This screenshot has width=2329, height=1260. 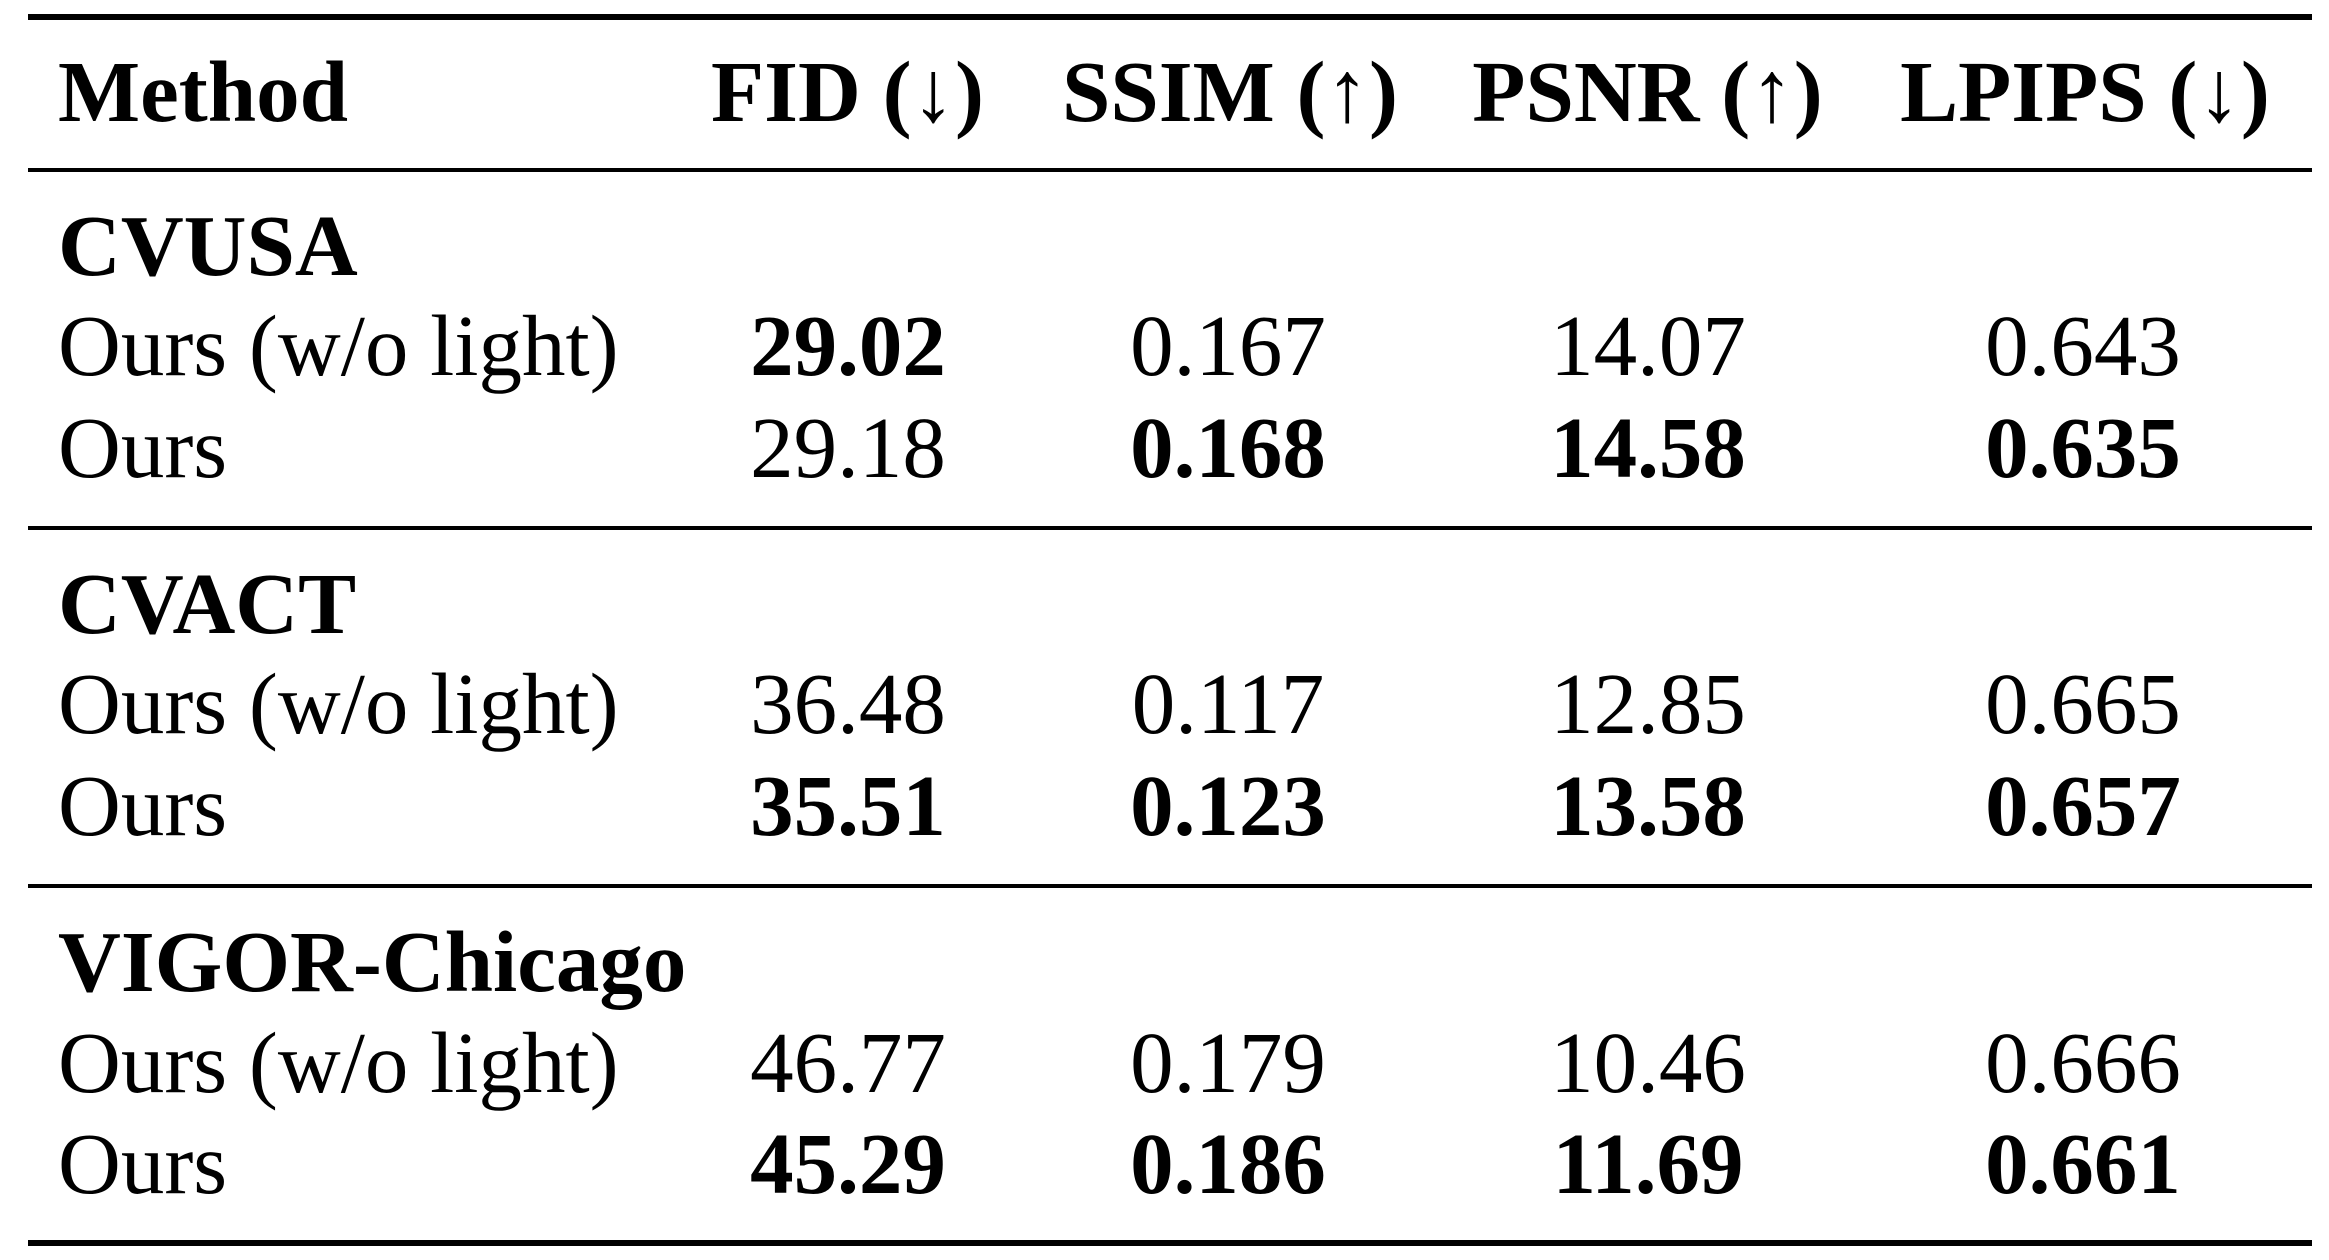 What do you see at coordinates (2083, 345) in the screenshot?
I see `row-lpips: 0.643` at bounding box center [2083, 345].